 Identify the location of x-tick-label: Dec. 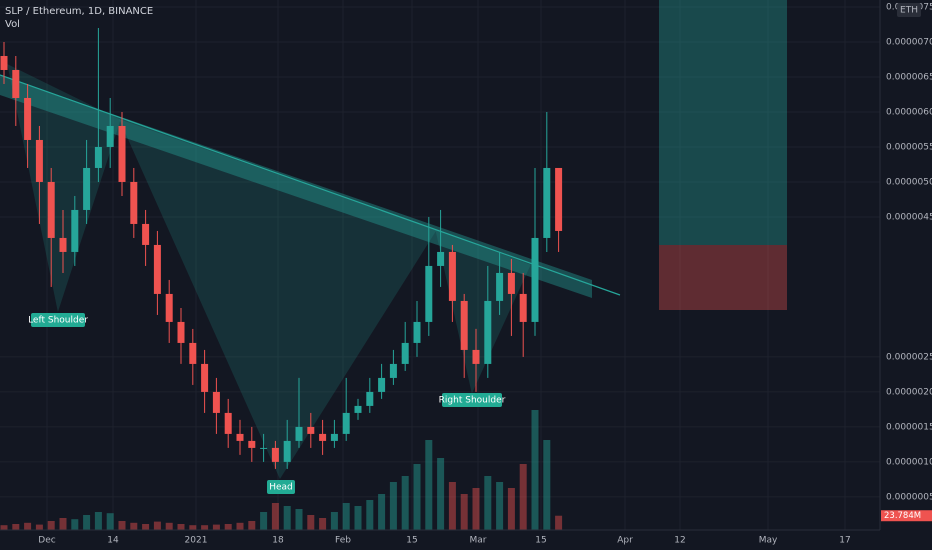
(46, 541).